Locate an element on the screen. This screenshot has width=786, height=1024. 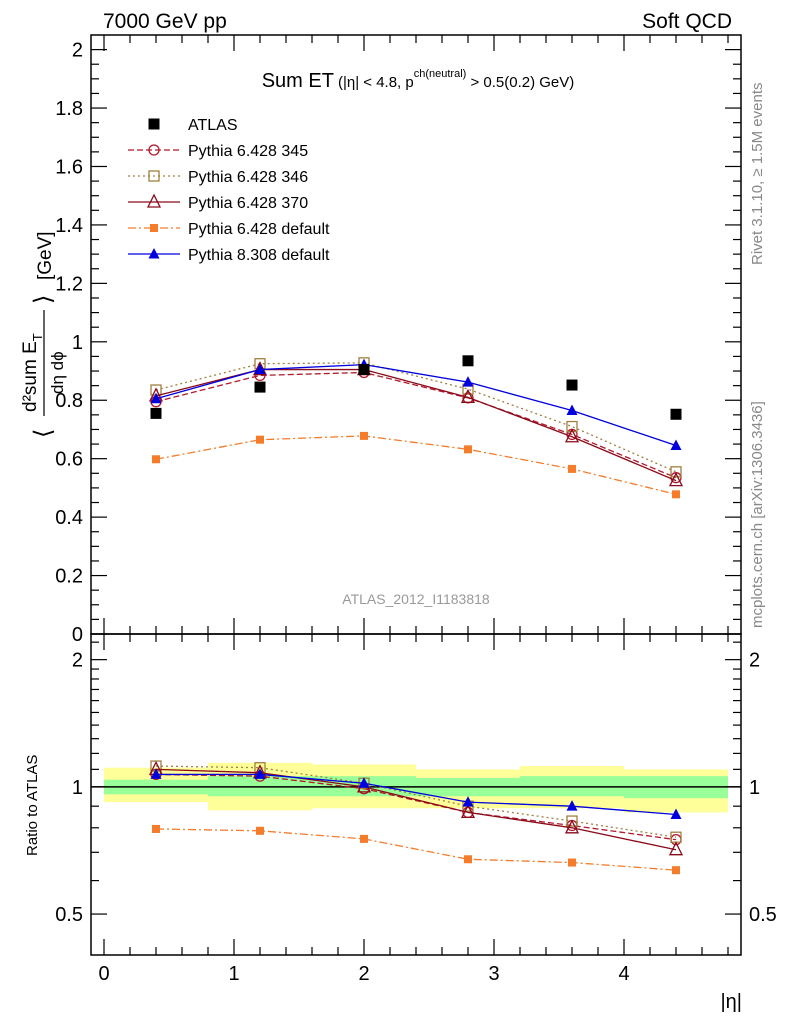
ylabel-numerator: d²sum ET is located at coordinates (32, 372).